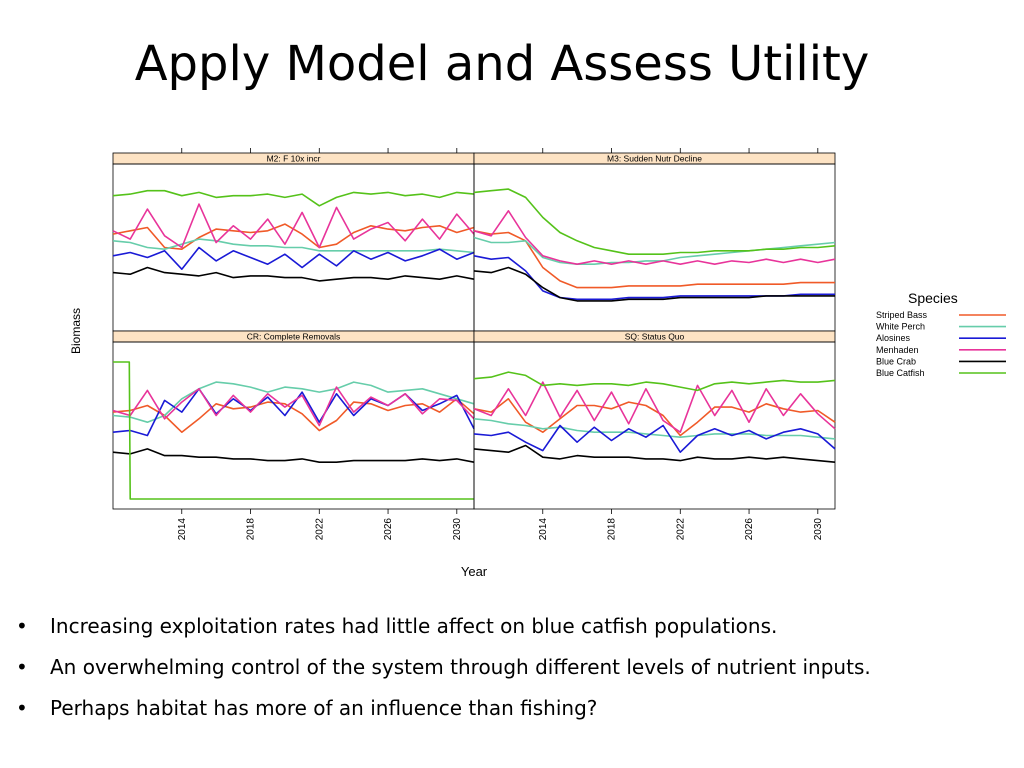  I want to click on legend-label-menhaden: Menhaden, so click(897, 350).